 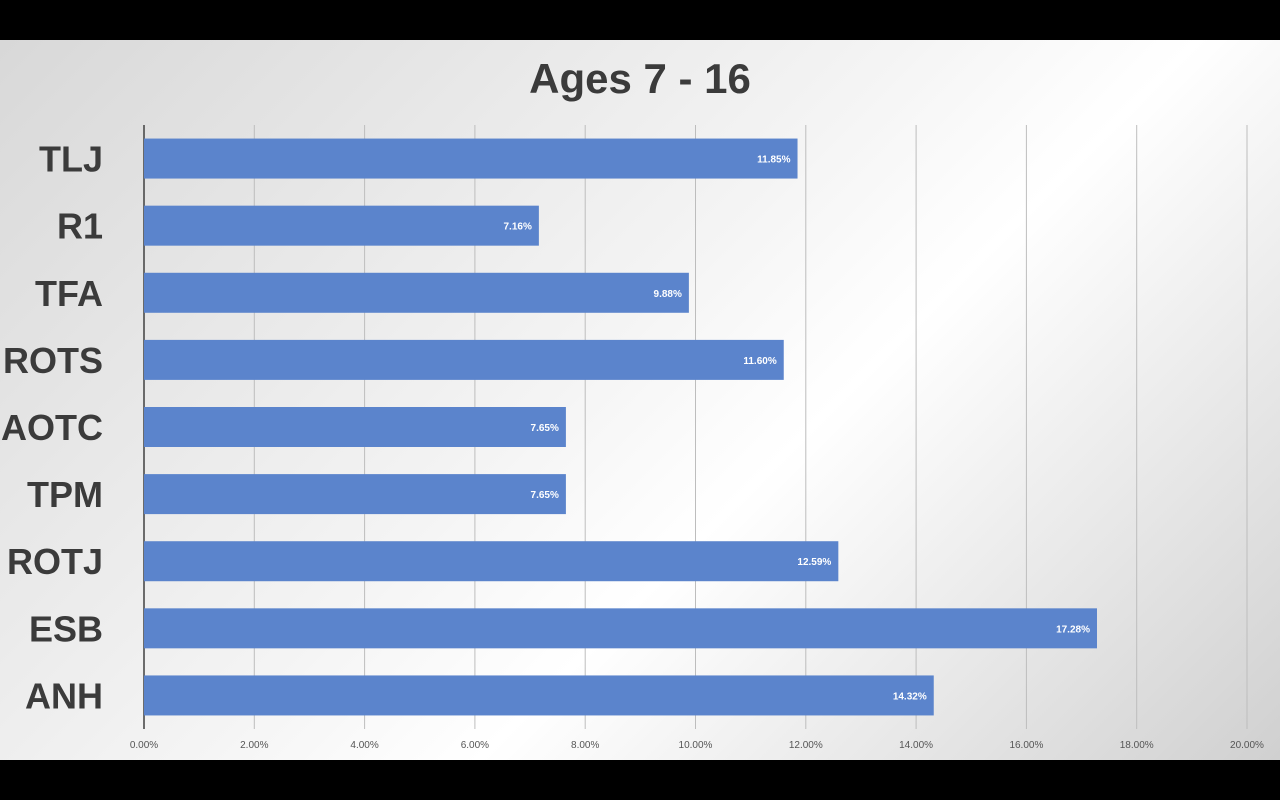 What do you see at coordinates (1026, 745) in the screenshot?
I see `x-tick-label: 16.00%` at bounding box center [1026, 745].